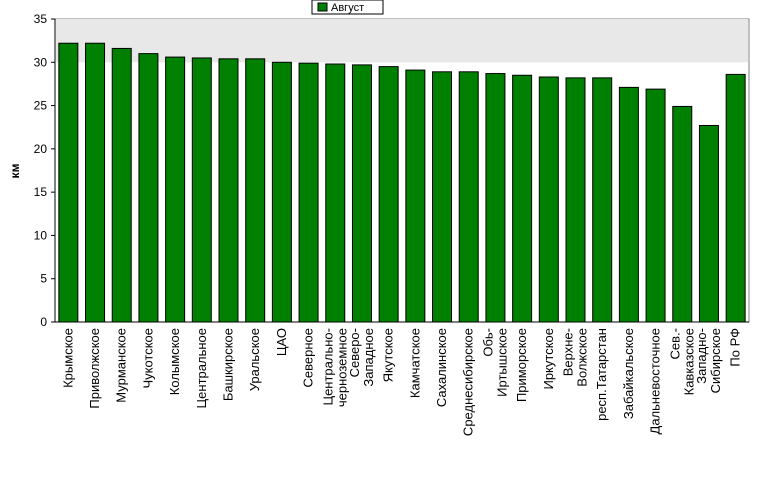 The image size is (777, 479). I want to click on y-tick-label: 15, so click(41, 192).